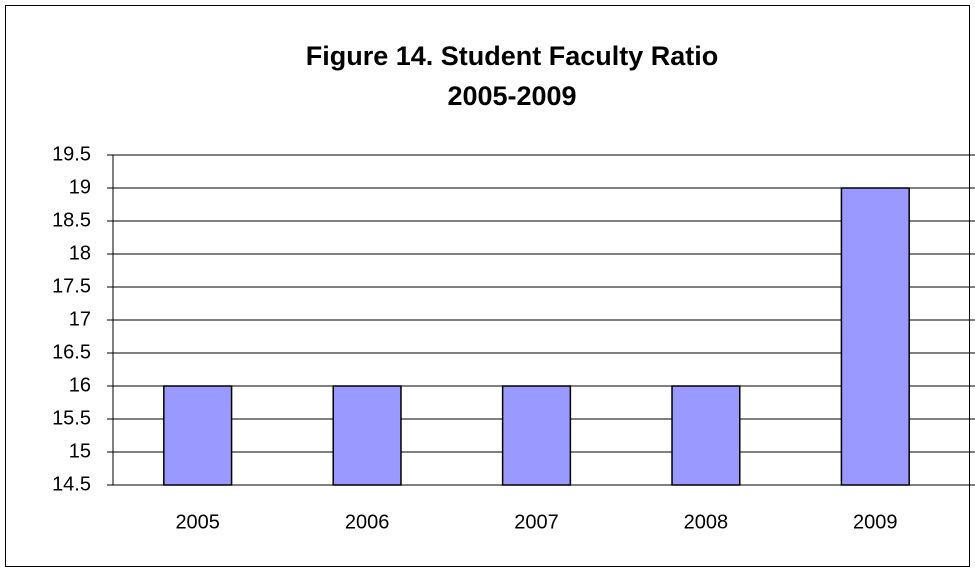 Image resolution: width=975 pixels, height=572 pixels. I want to click on y-tick-label: 15.5, so click(71, 418).